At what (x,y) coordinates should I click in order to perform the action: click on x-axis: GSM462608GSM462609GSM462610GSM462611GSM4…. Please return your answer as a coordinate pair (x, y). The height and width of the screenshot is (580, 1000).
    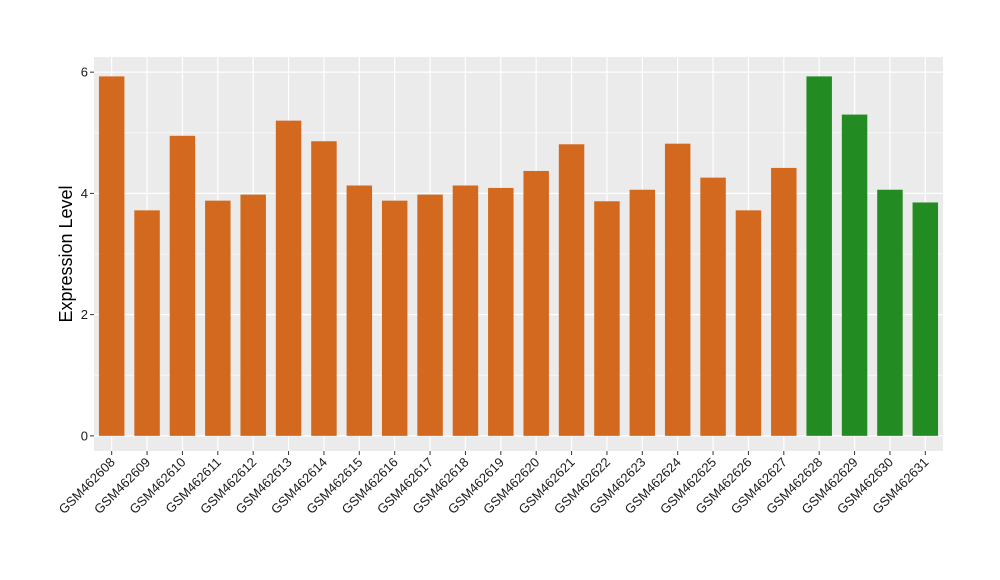
    Looking at the image, I should click on (493, 484).